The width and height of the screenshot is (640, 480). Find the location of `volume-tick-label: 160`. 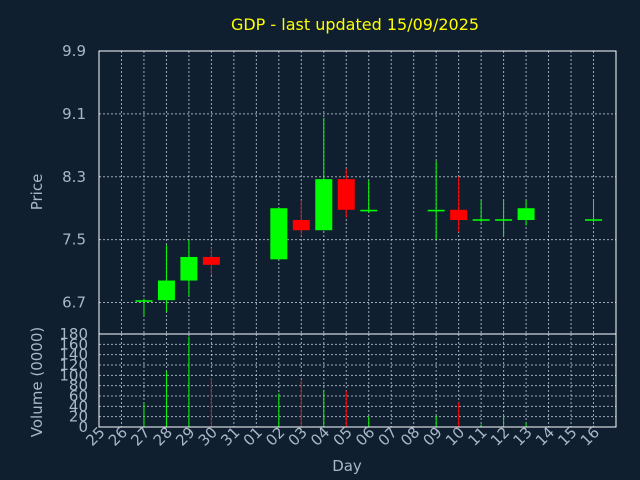

volume-tick-label: 160 is located at coordinates (73, 344).